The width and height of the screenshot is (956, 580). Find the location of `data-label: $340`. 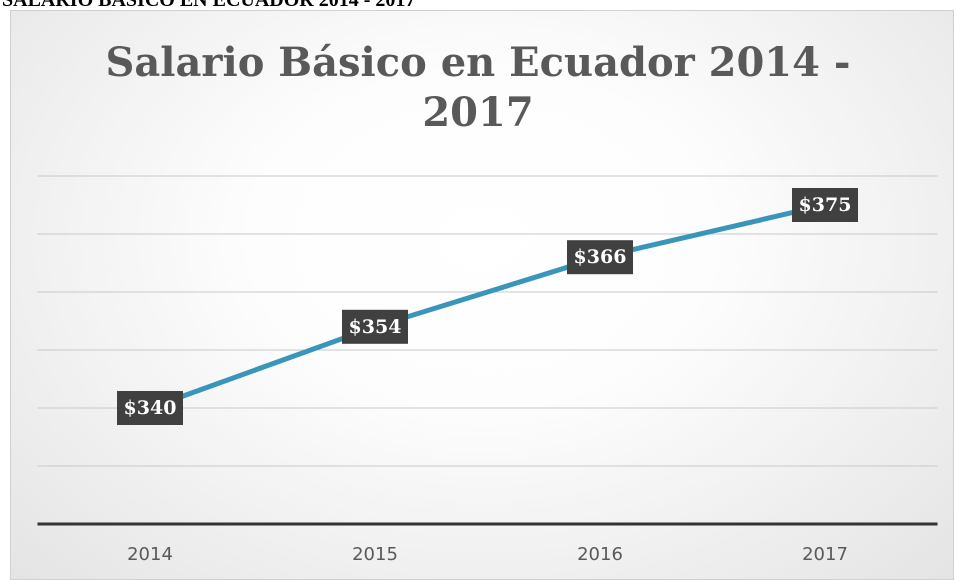

data-label: $340 is located at coordinates (150, 408).